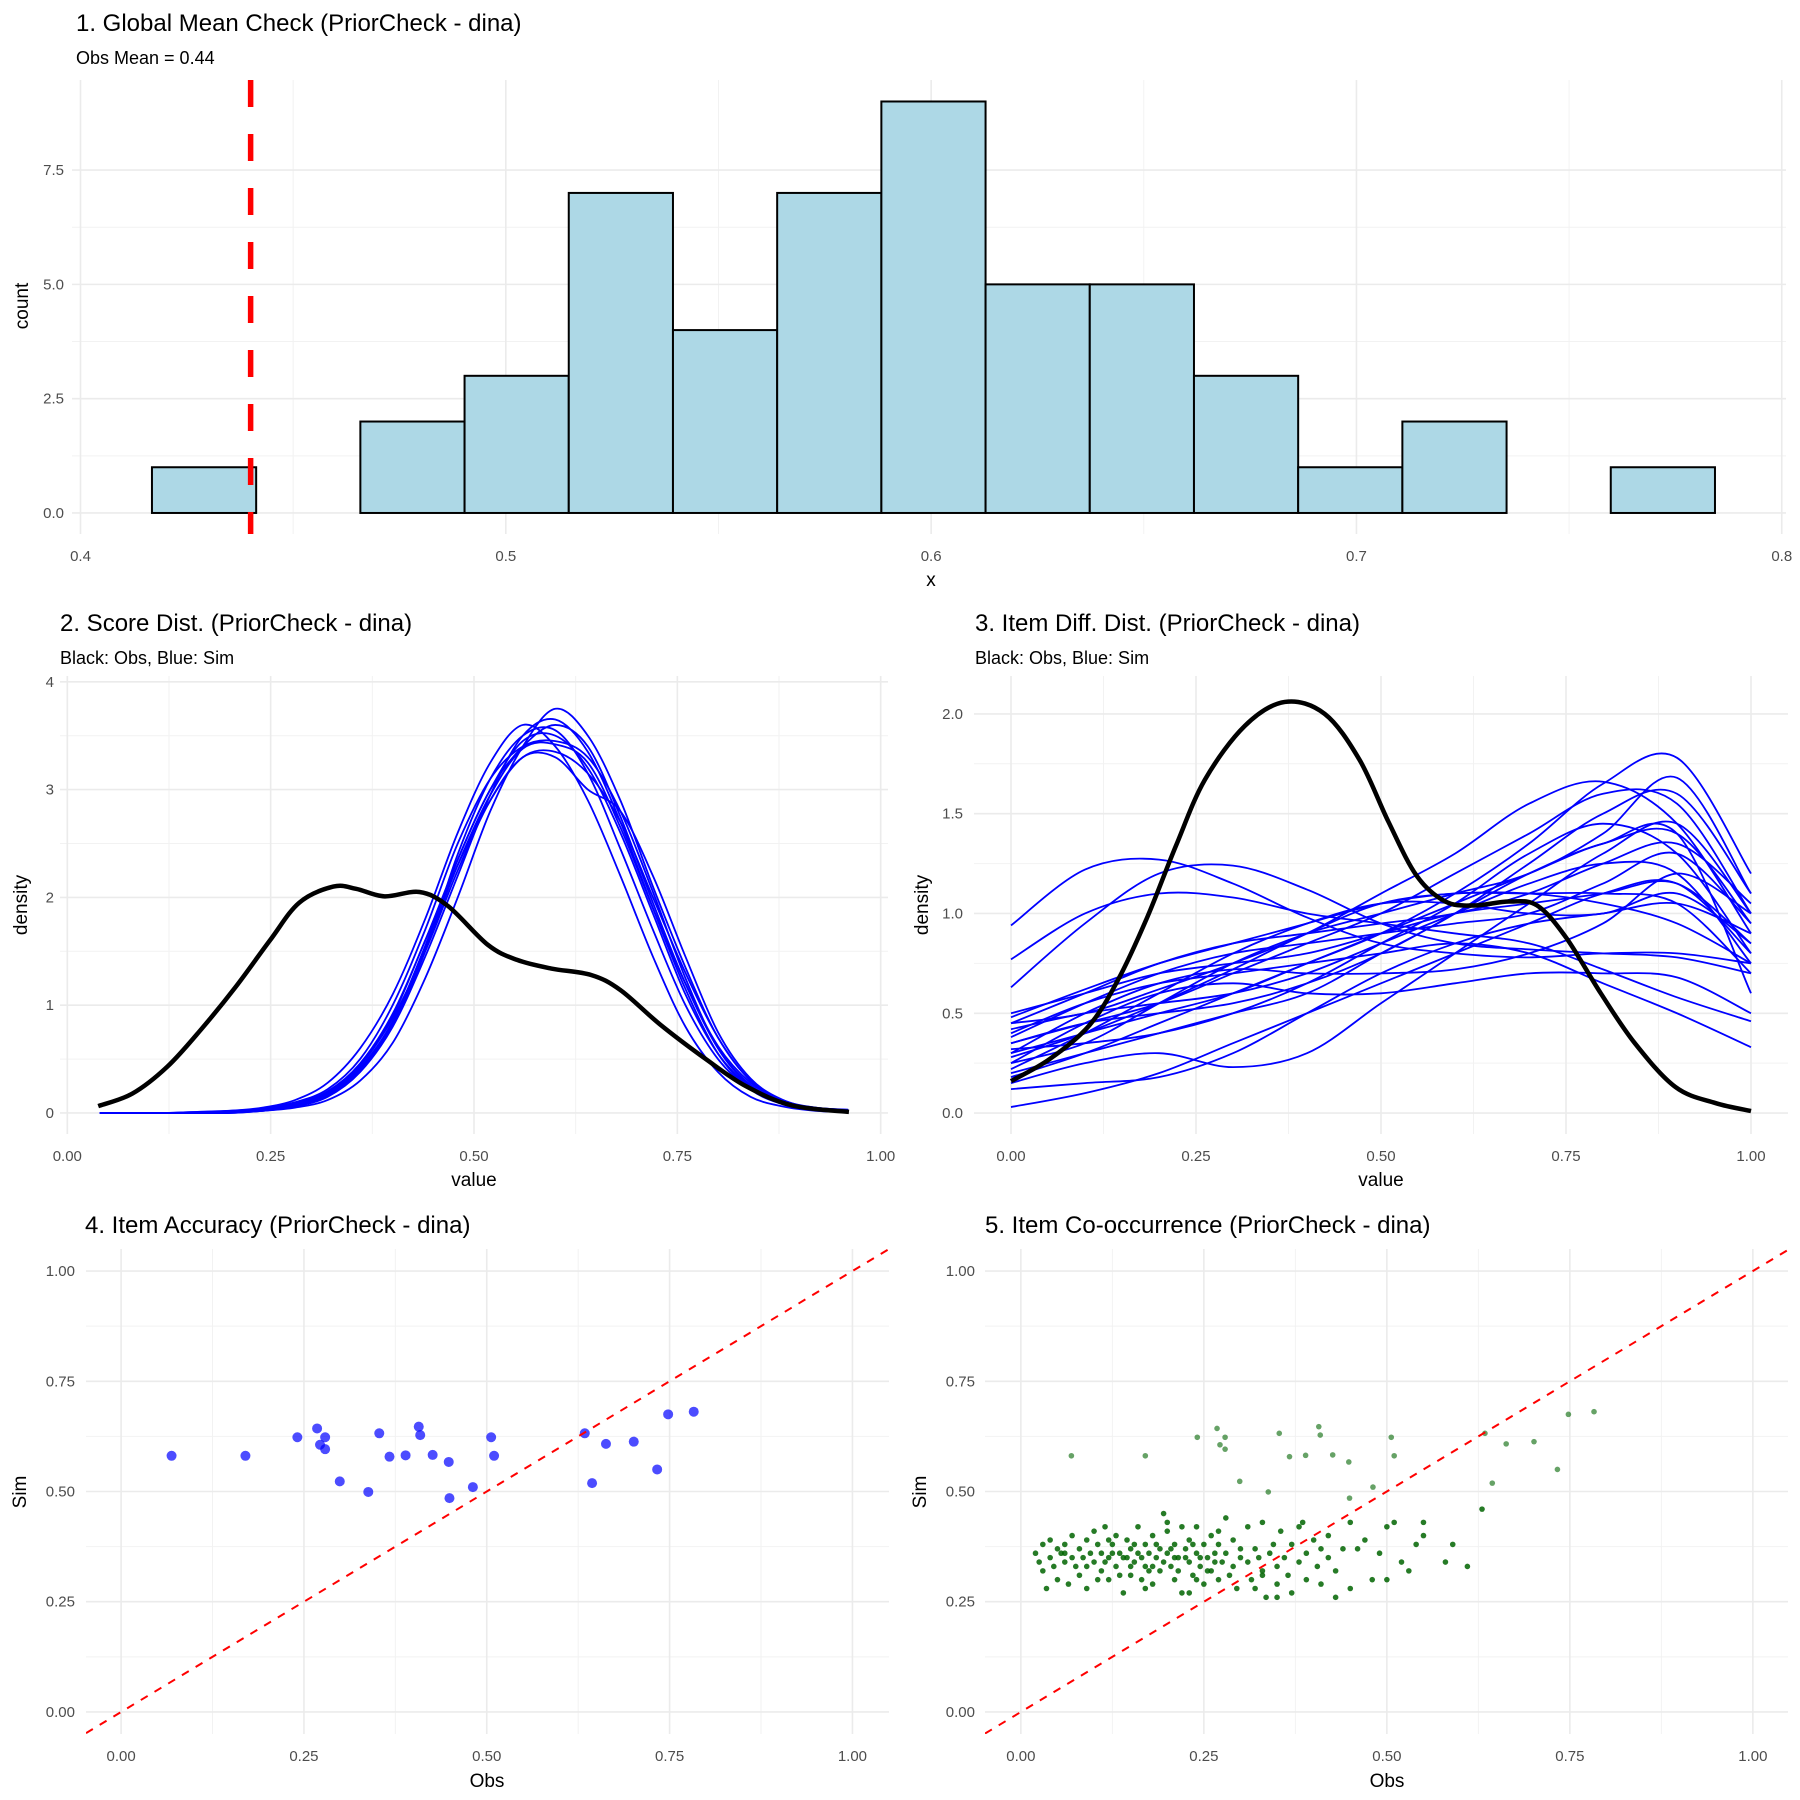 The image size is (1800, 1800). Describe the element at coordinates (53, 399) in the screenshot. I see `y-tick-label: 2.5` at that location.